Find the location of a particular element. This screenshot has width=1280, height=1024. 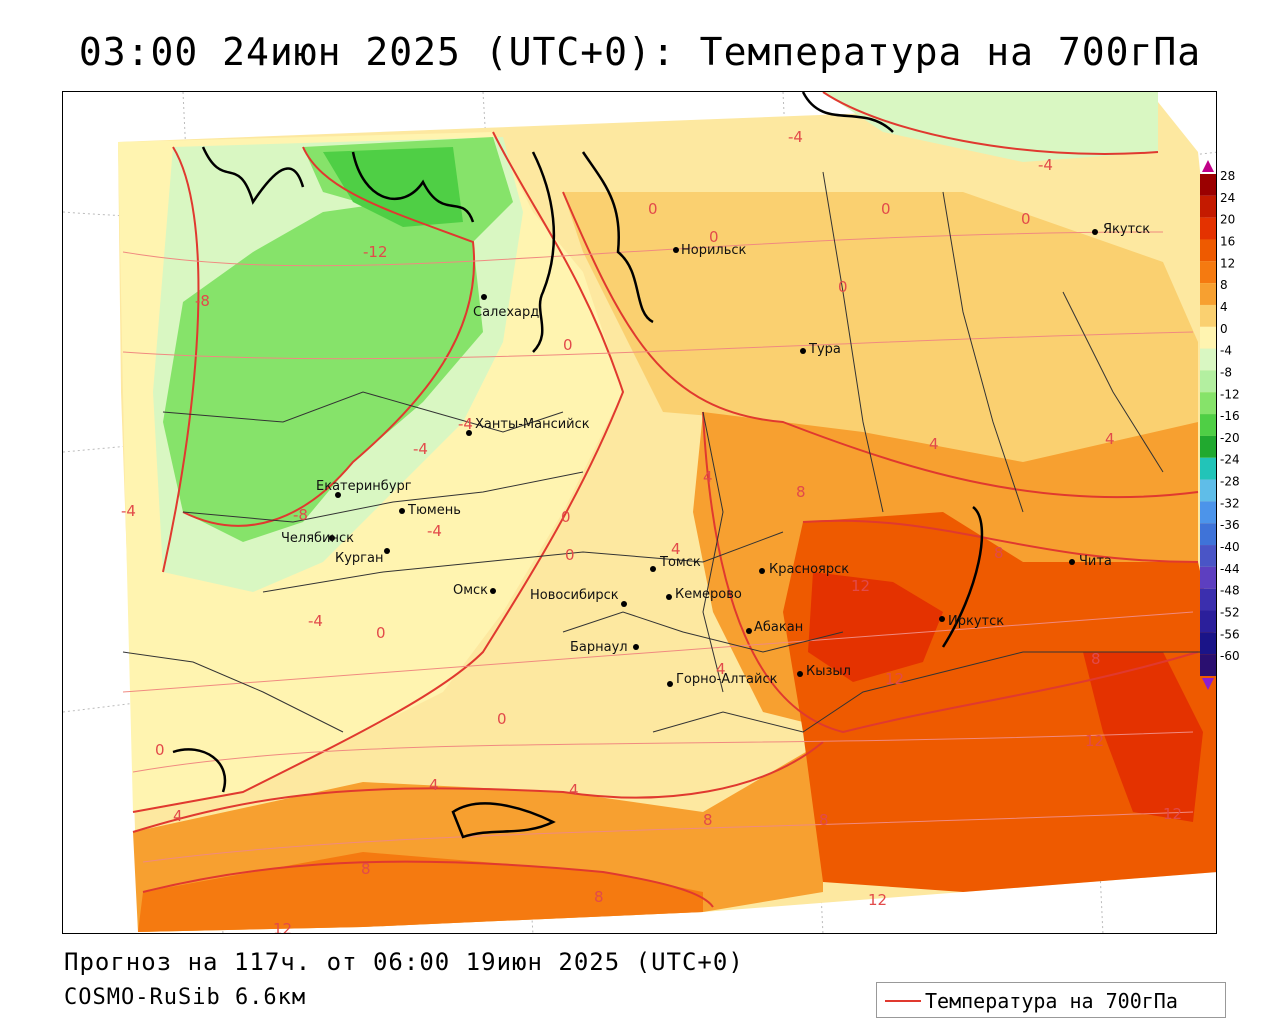

city-gorno-altaysk: Горно-Алтайск is located at coordinates (722, 679).